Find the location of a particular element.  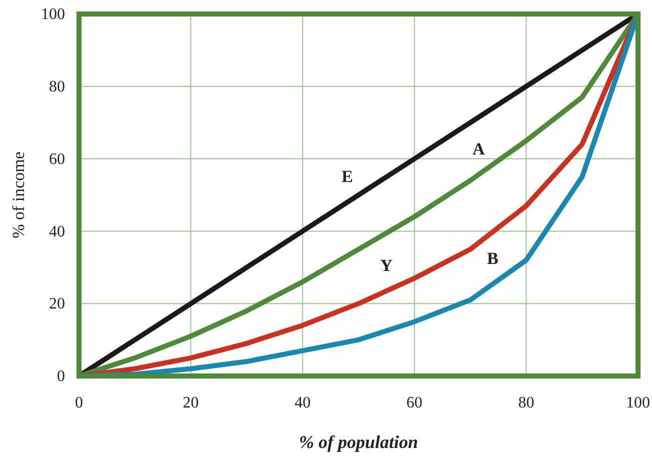

y-axis-title: % of income is located at coordinates (18, 195).